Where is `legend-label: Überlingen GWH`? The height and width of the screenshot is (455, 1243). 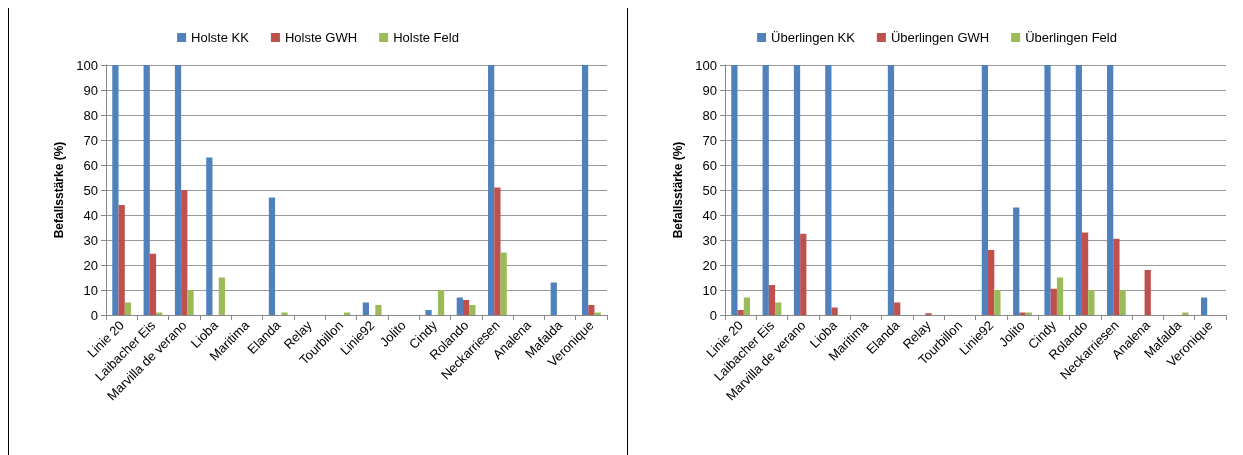
legend-label: Überlingen GWH is located at coordinates (940, 37).